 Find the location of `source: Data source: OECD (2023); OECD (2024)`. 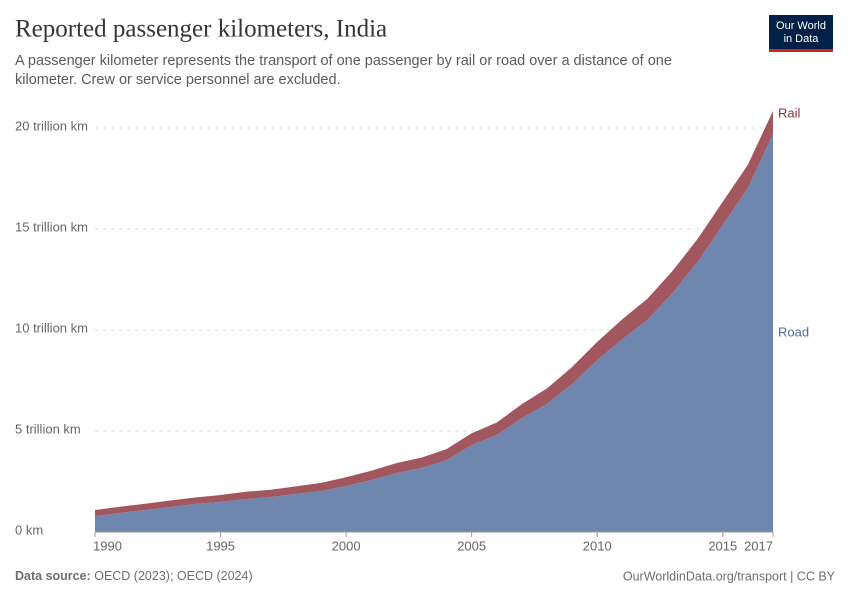

source: Data source: OECD (2023); OECD (2024) is located at coordinates (134, 576).